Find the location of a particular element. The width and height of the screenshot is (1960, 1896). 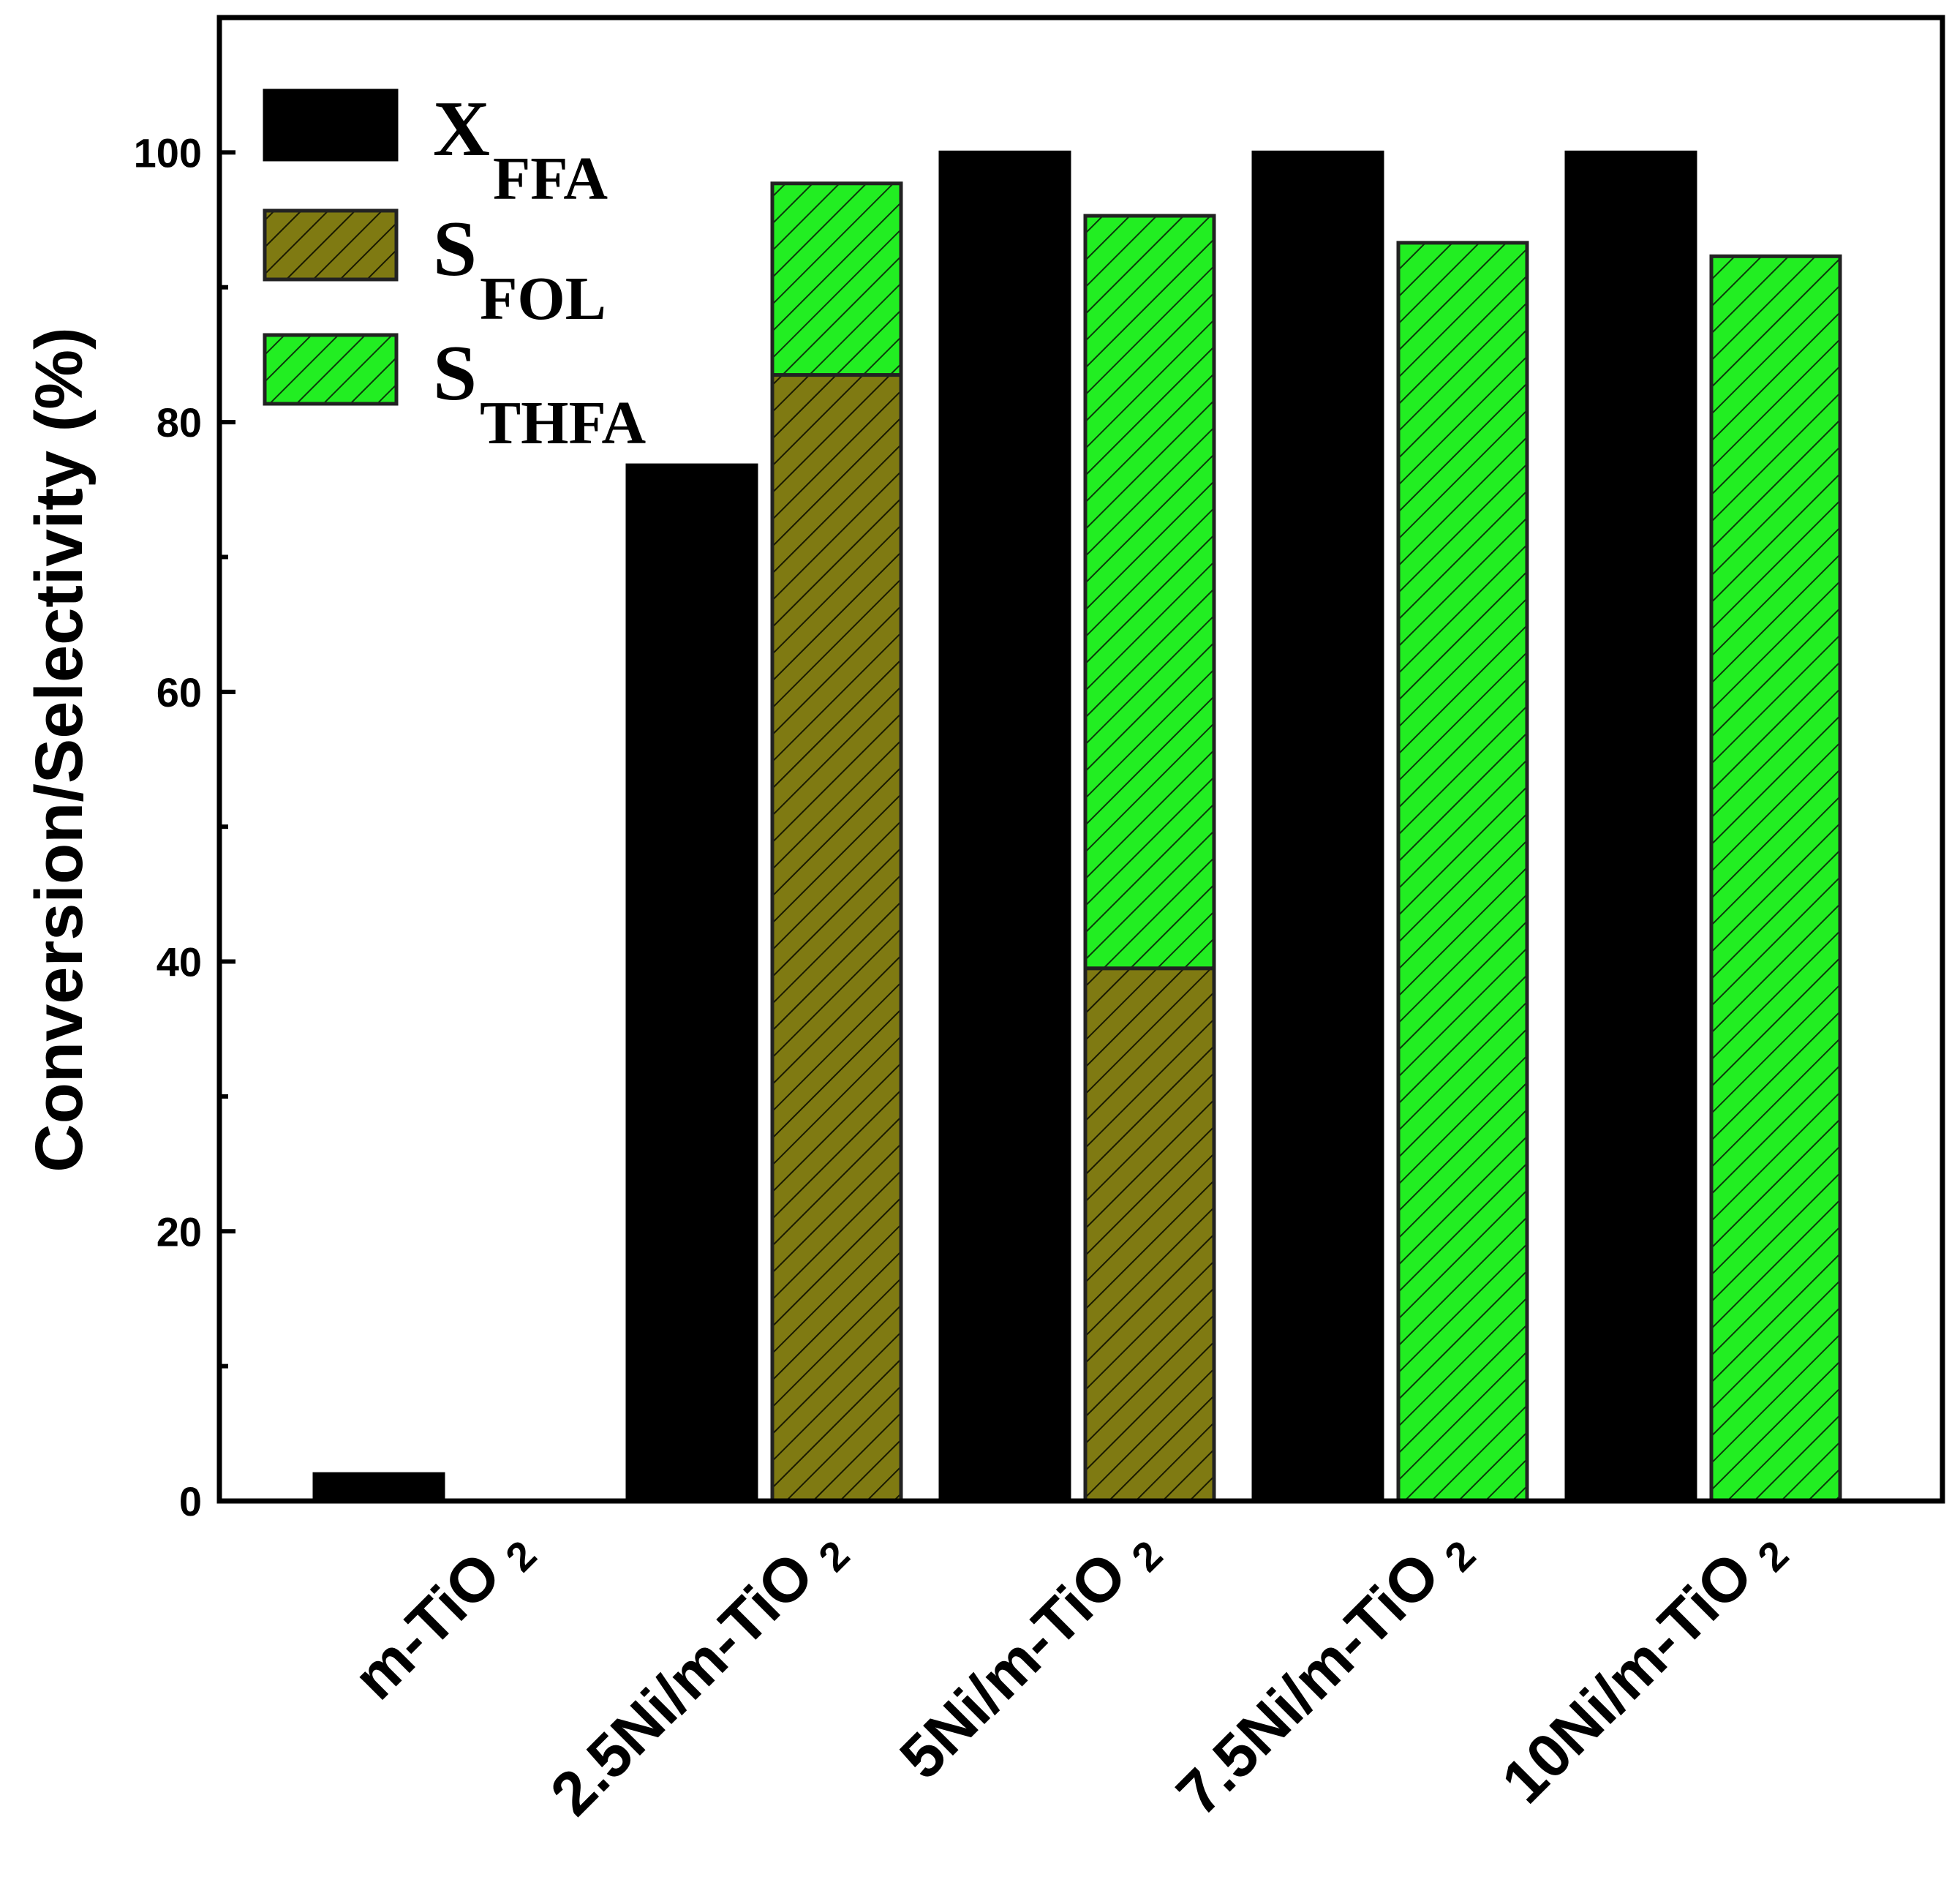

x-tick-label-main: 10Ni/m-TiO is located at coordinates (1626, 1677).